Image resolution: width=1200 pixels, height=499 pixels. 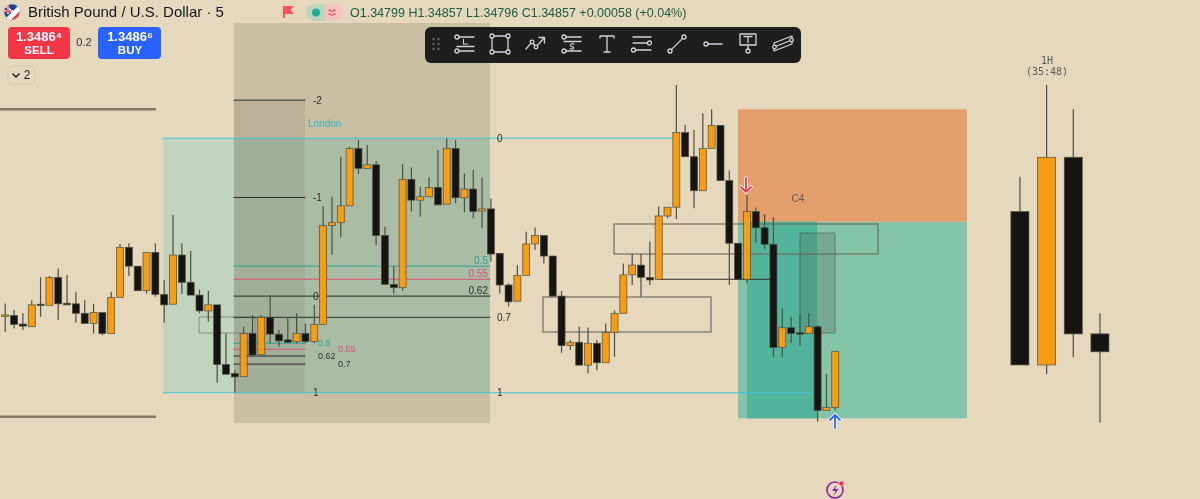 What do you see at coordinates (84, 42) in the screenshot?
I see `text: 0.2` at bounding box center [84, 42].